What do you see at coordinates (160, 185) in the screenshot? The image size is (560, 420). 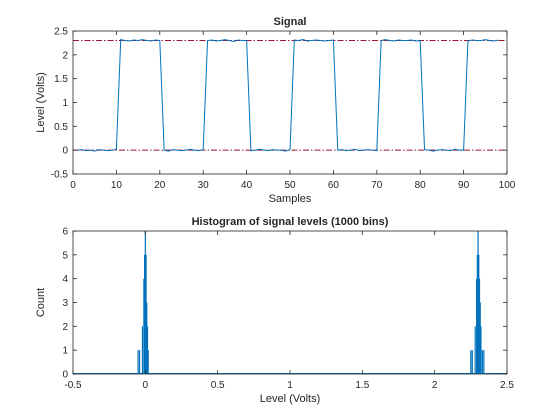 I see `signal-xtick-label-2: 20` at bounding box center [160, 185].